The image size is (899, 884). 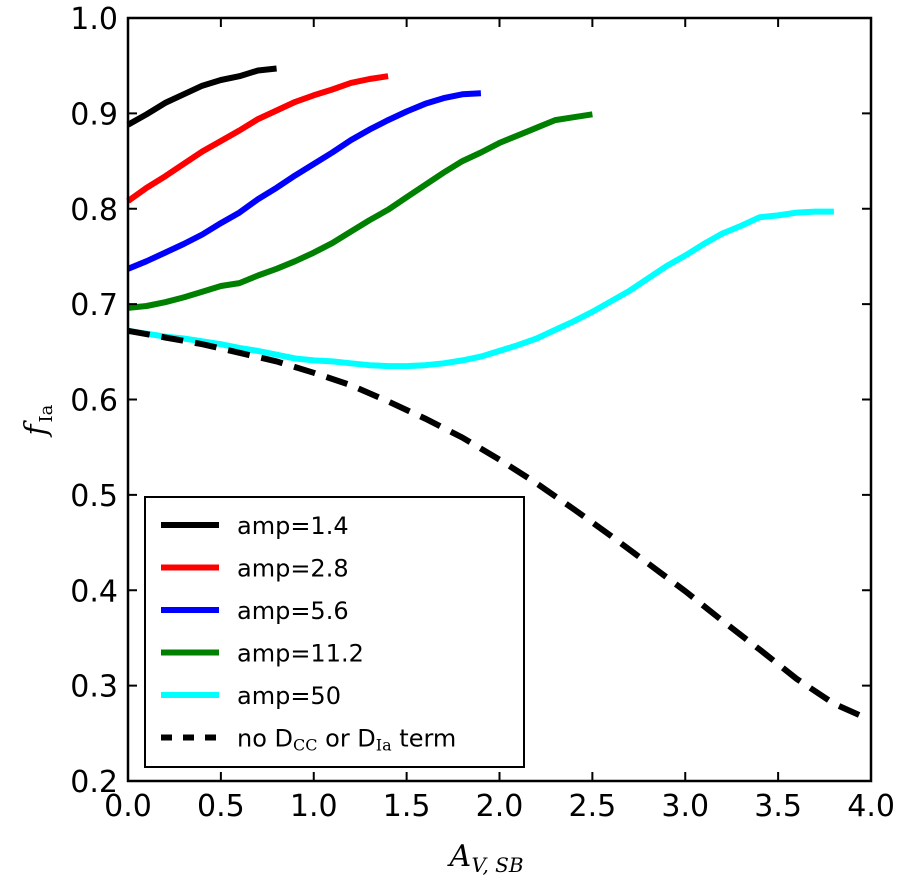 What do you see at coordinates (346, 740) in the screenshot?
I see `legend-label-5: no DCC or DIa term` at bounding box center [346, 740].